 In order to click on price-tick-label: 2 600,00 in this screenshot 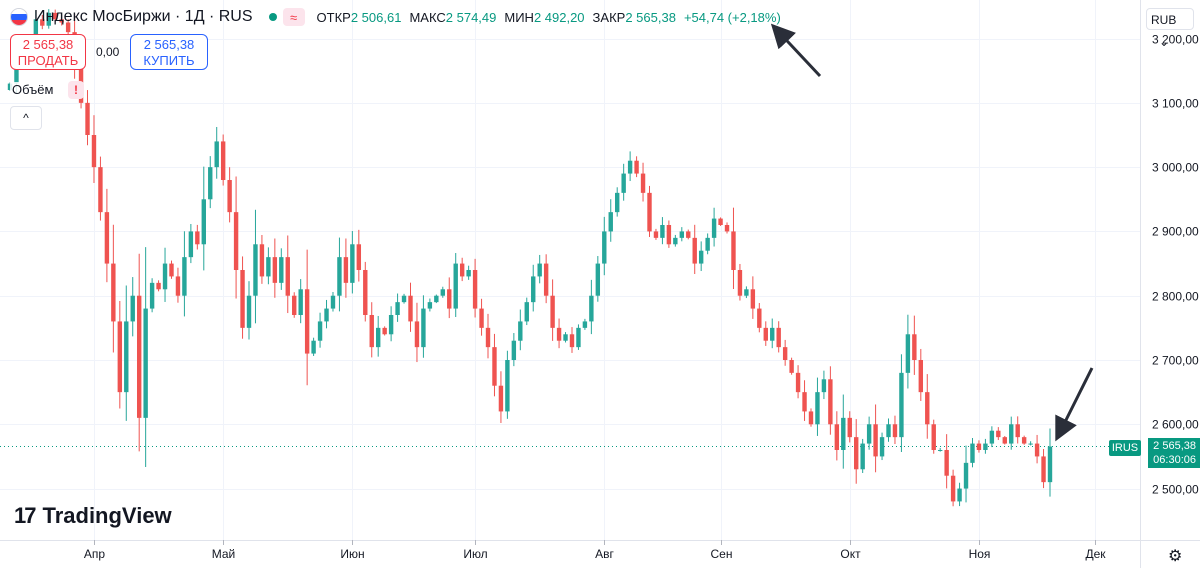, I will do `click(1175, 425)`.